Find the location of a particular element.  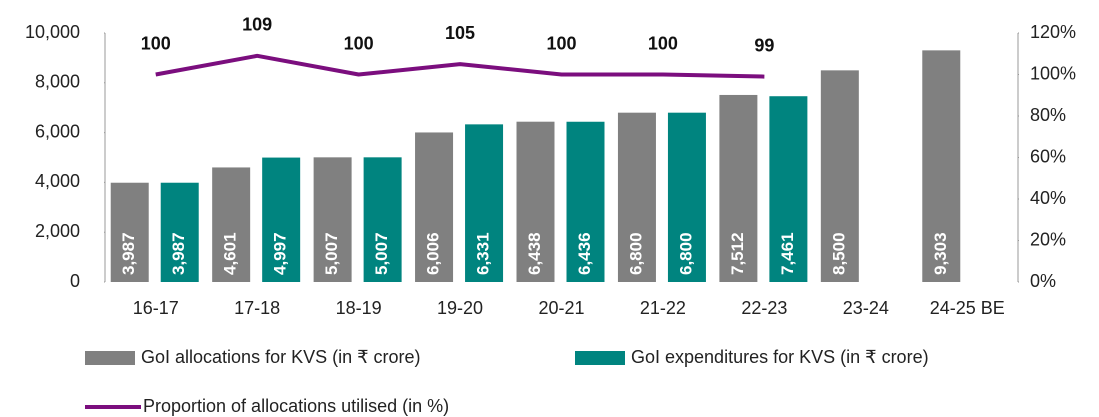

y-tick-label: 10,000 is located at coordinates (52, 32).